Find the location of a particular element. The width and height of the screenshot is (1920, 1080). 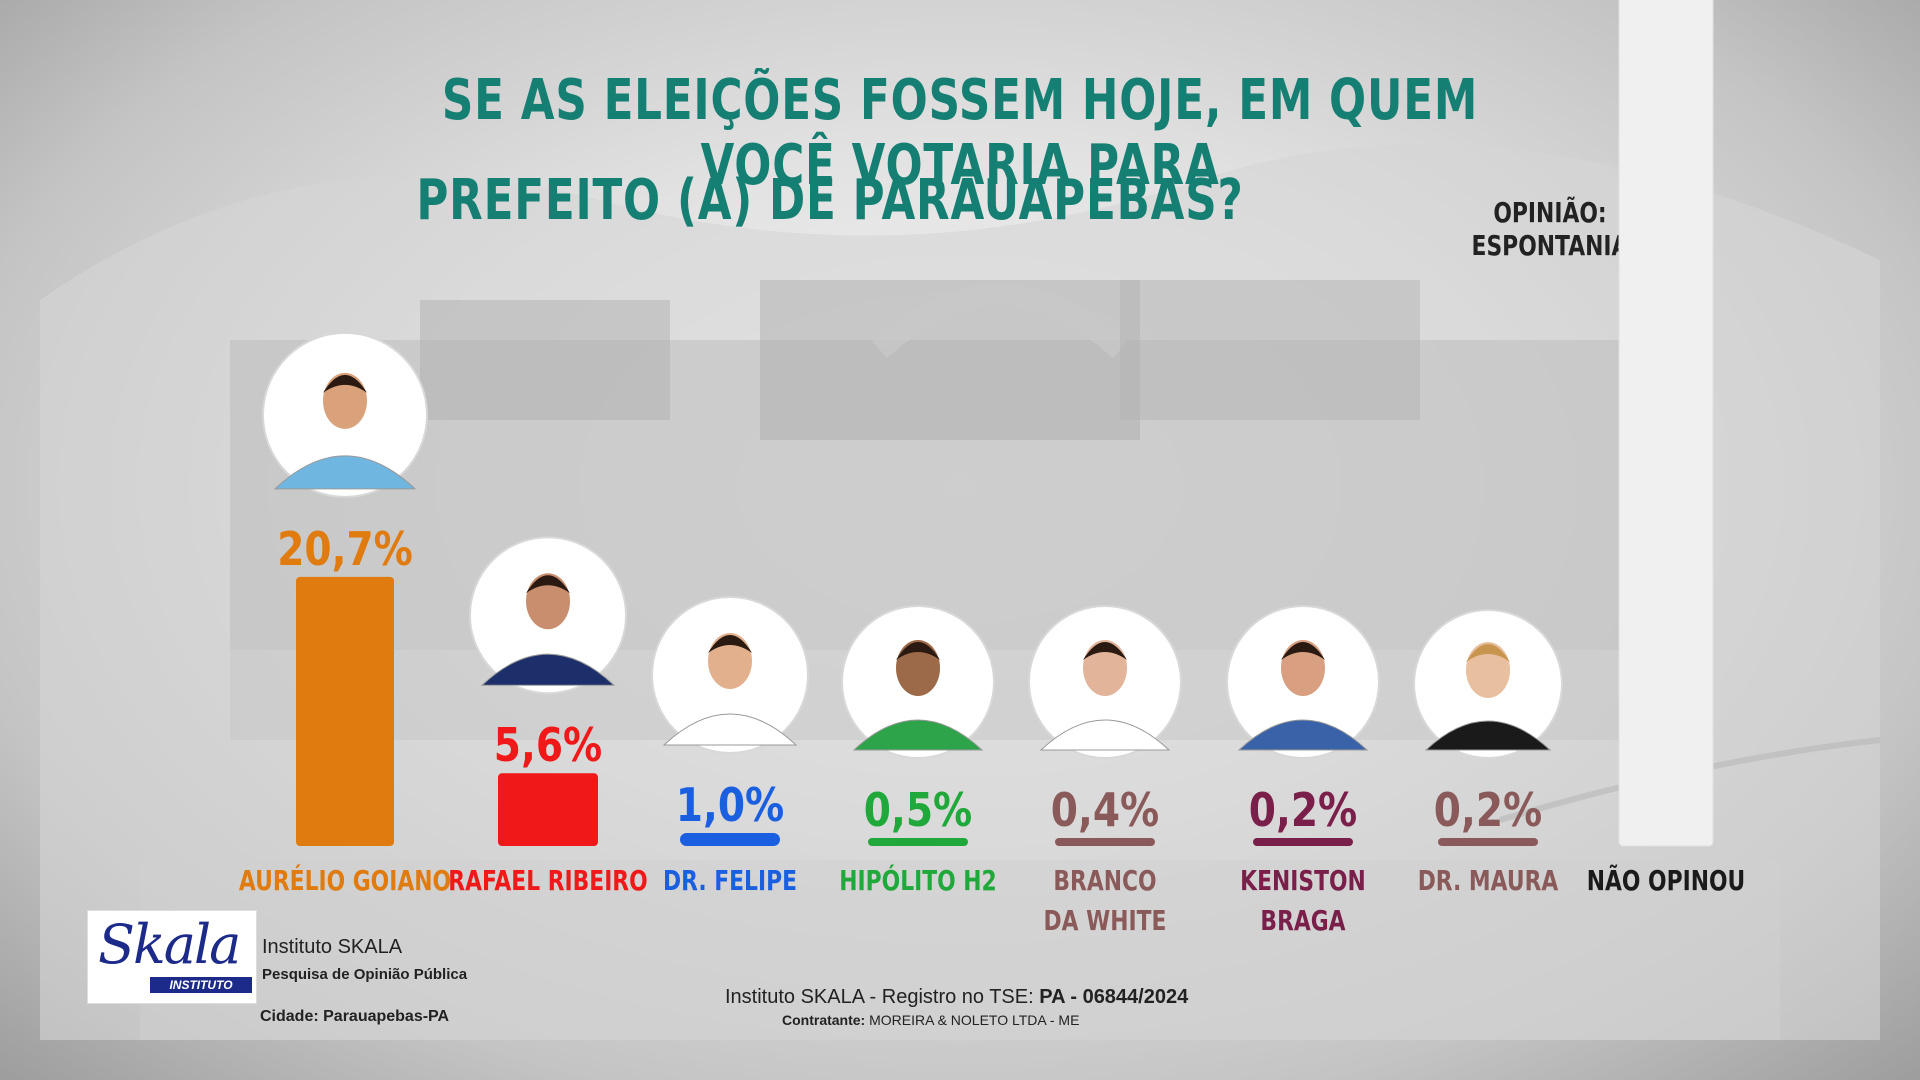

bar-group: 20,7% AURÉLIO GOIANO is located at coordinates (345, 614).